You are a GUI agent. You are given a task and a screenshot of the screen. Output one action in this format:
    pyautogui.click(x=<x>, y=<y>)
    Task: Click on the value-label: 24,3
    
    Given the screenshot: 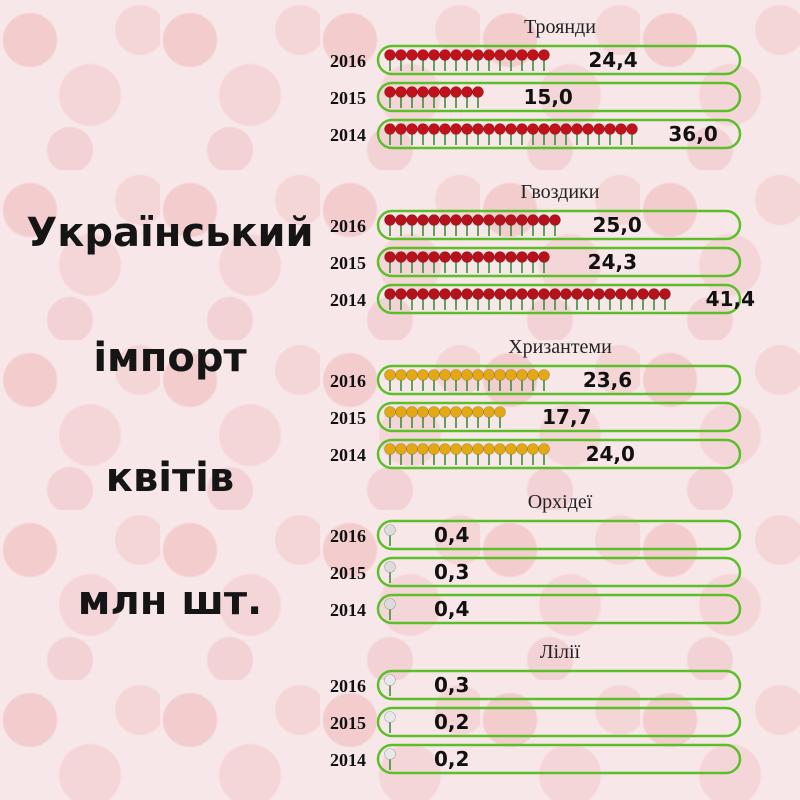 What is the action you would take?
    pyautogui.click(x=612, y=262)
    